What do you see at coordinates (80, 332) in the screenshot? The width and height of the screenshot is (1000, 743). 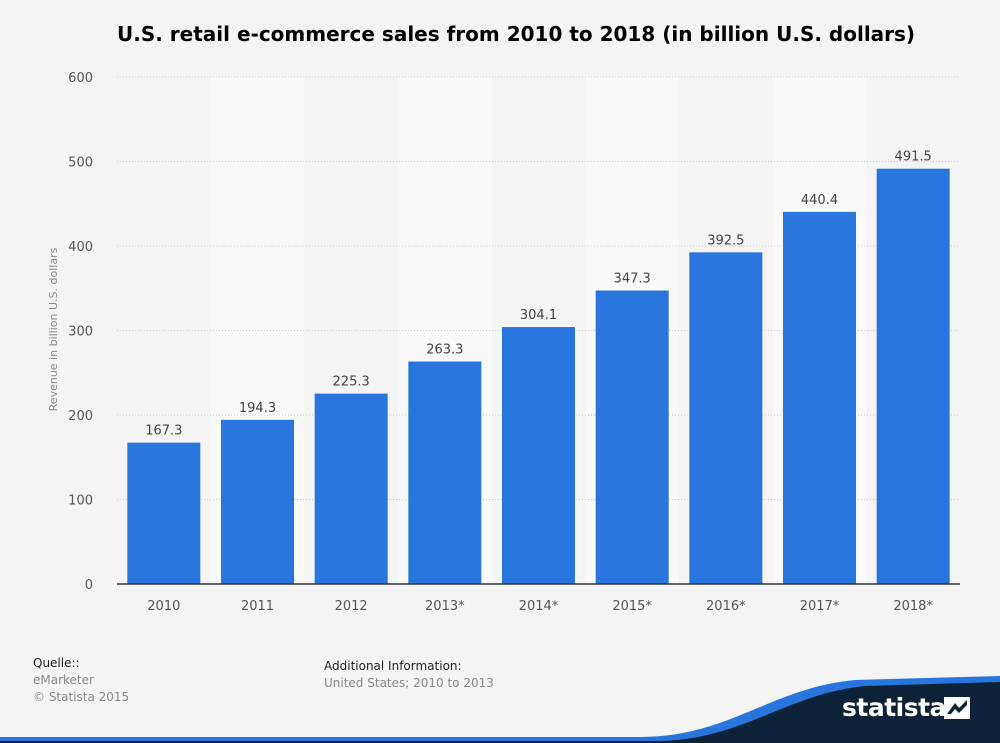 I see `y-tick-label: 300` at bounding box center [80, 332].